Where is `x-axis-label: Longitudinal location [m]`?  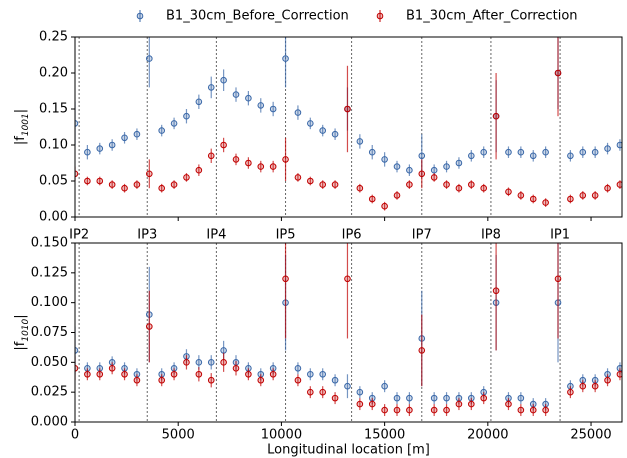 x-axis-label: Longitudinal location [m] is located at coordinates (348, 450).